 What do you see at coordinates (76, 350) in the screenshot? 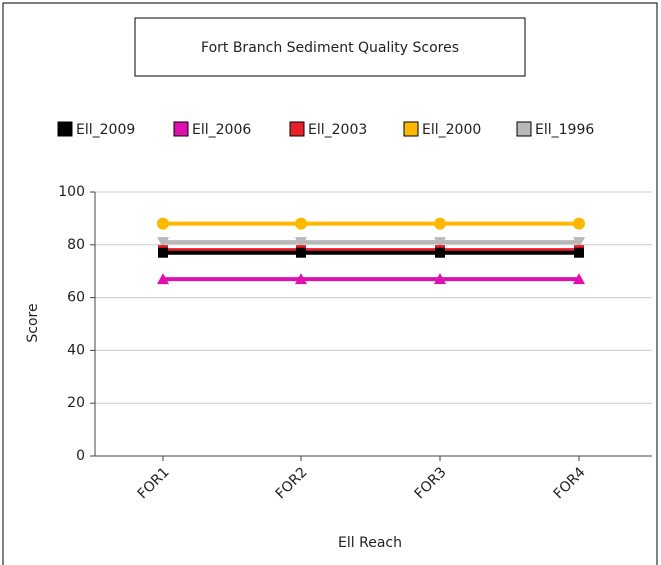
I see `y-tick-label: 40` at bounding box center [76, 350].